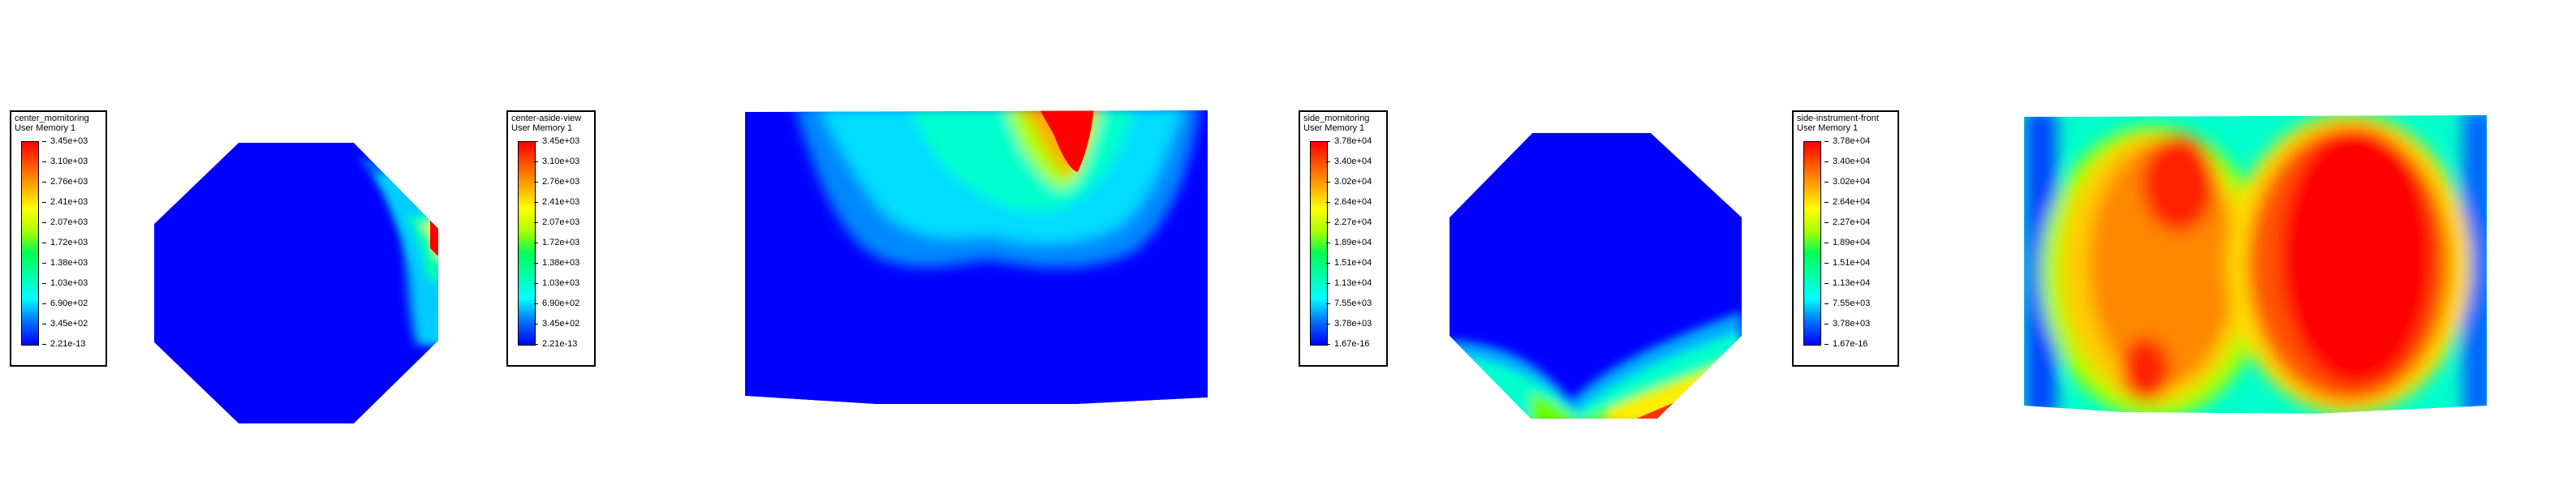 This screenshot has width=2576, height=477. What do you see at coordinates (977, 257) in the screenshot?
I see `contour-plot-center-aside-view` at bounding box center [977, 257].